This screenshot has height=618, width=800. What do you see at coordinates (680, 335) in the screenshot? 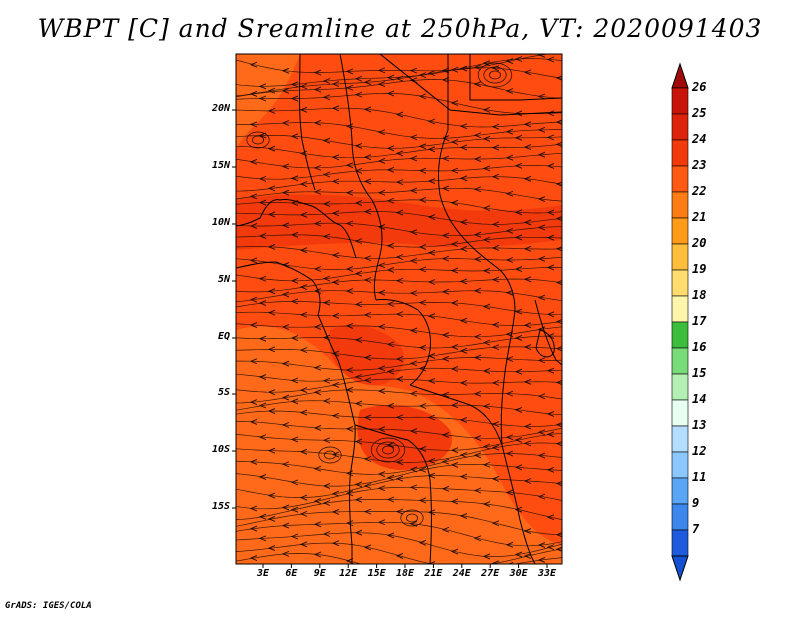
I see `colorbar-segment` at bounding box center [680, 335].